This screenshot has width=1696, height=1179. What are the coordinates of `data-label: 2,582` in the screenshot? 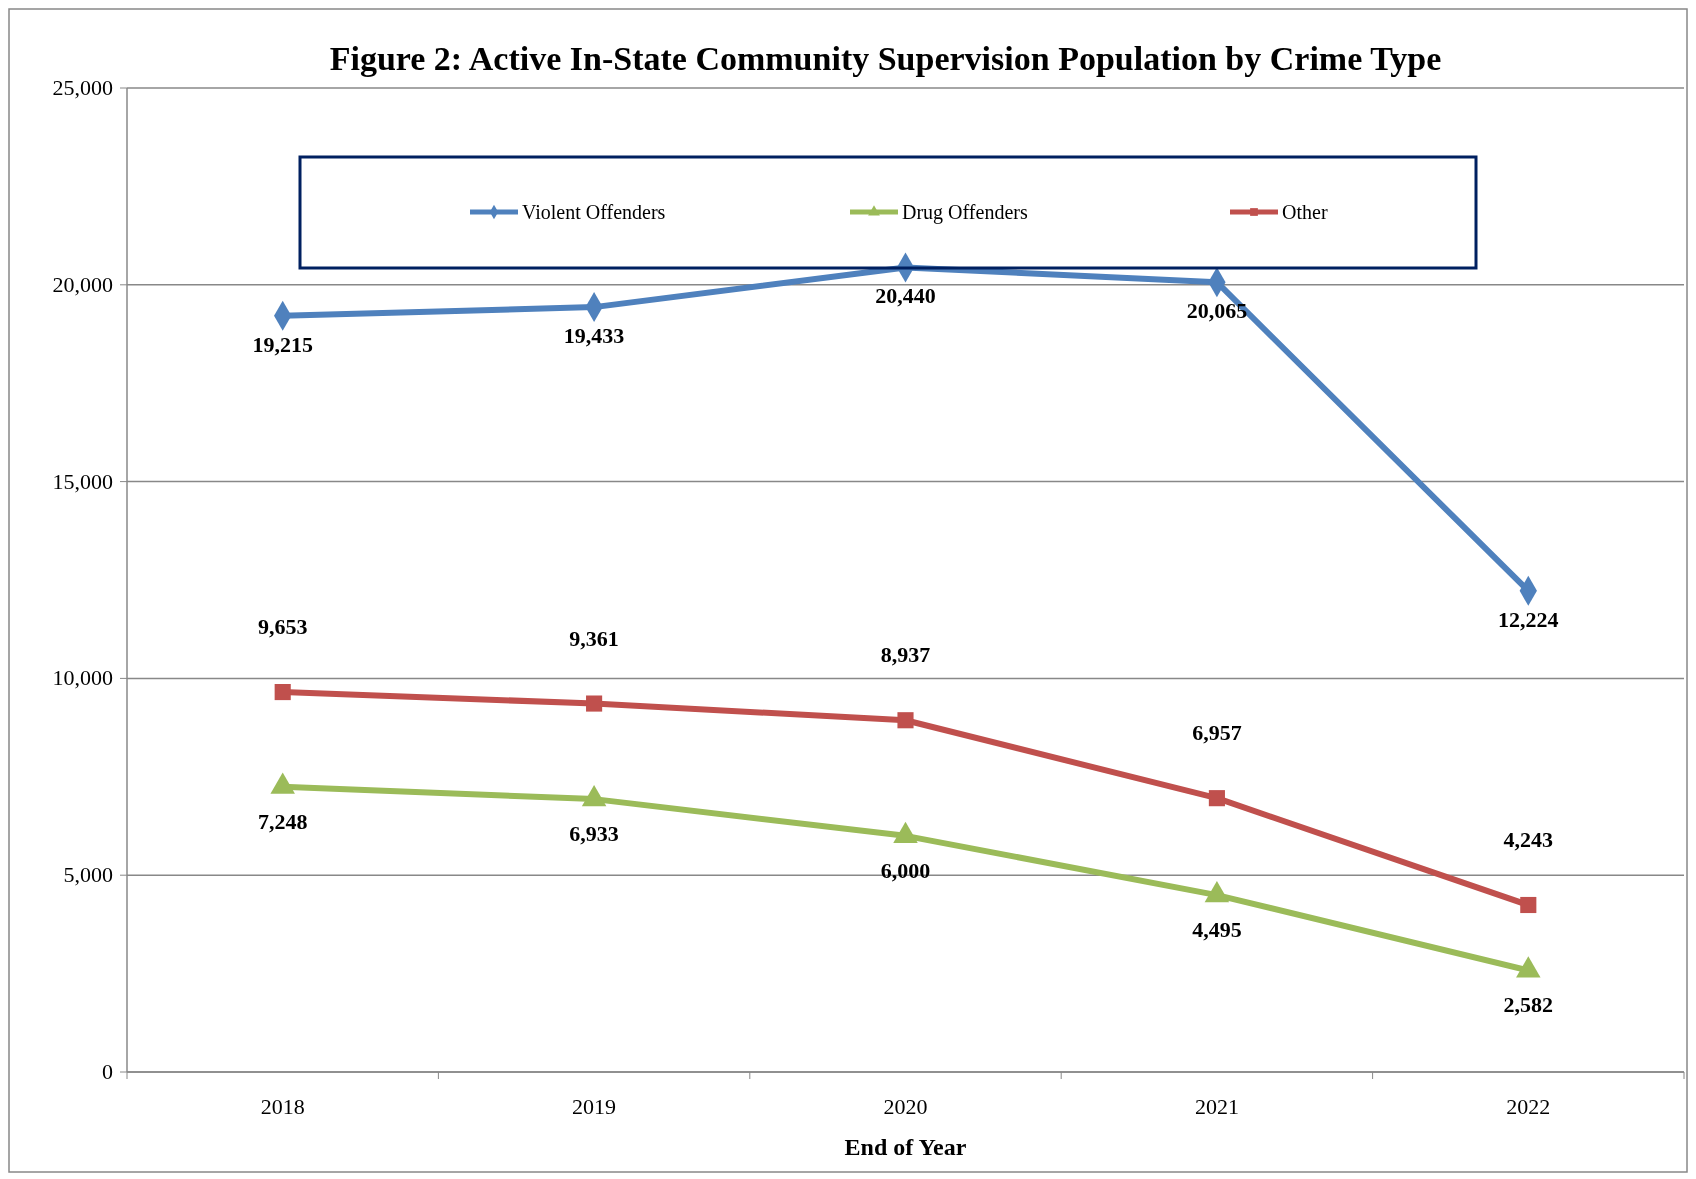 It's located at (1528, 1005).